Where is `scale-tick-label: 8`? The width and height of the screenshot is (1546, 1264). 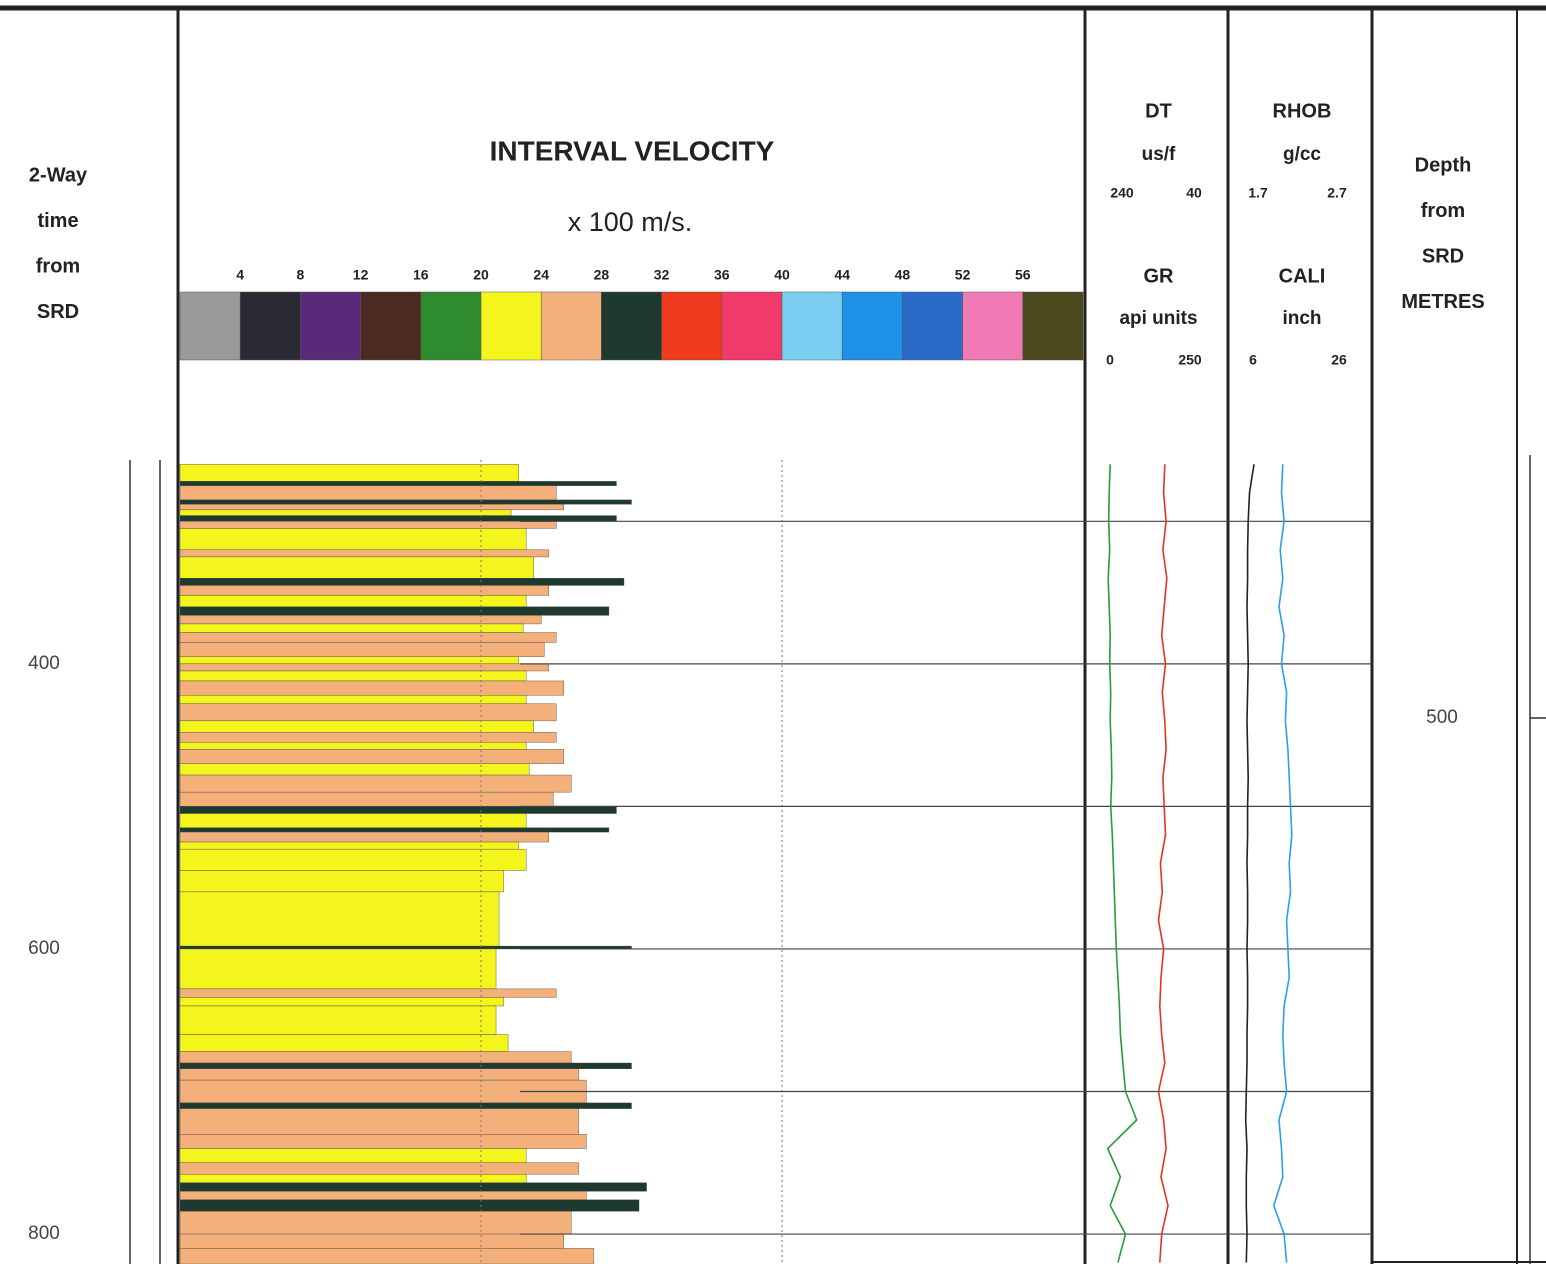 scale-tick-label: 8 is located at coordinates (301, 275).